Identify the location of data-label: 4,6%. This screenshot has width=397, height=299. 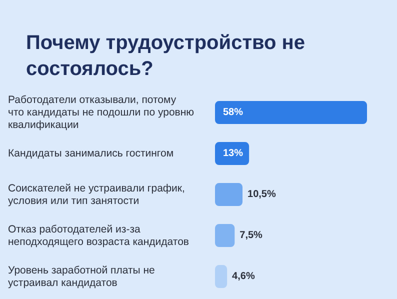
(243, 276).